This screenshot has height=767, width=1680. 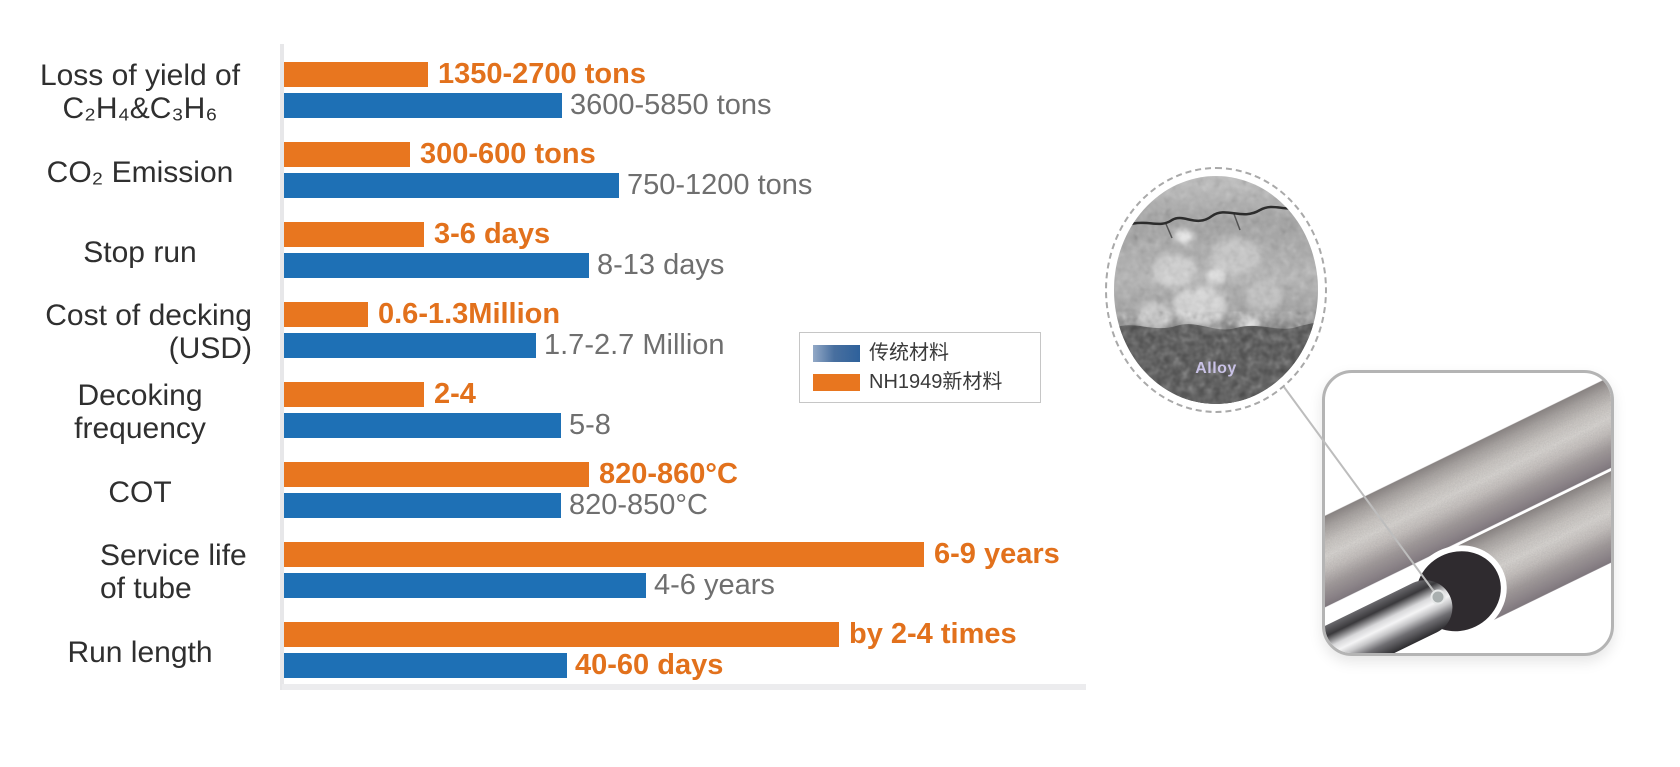 What do you see at coordinates (590, 425) in the screenshot?
I see `value-label-traditional: 5-8` at bounding box center [590, 425].